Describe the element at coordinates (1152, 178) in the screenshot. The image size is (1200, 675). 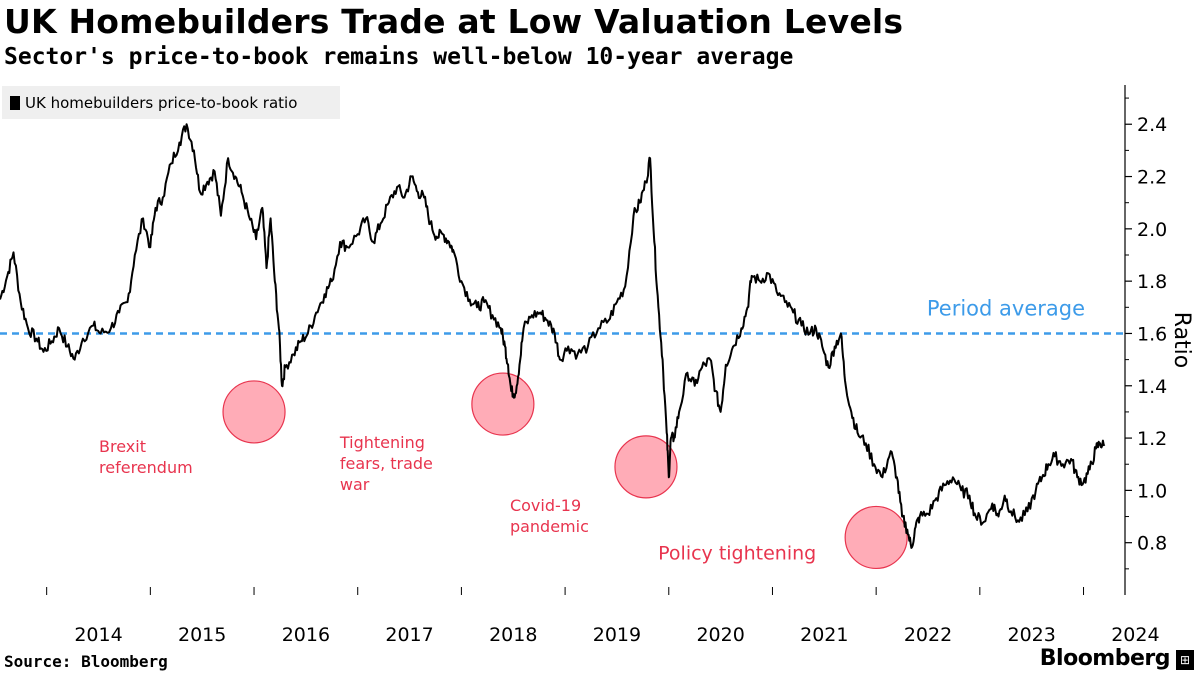
I see `y-tick-label: 2.2` at that location.